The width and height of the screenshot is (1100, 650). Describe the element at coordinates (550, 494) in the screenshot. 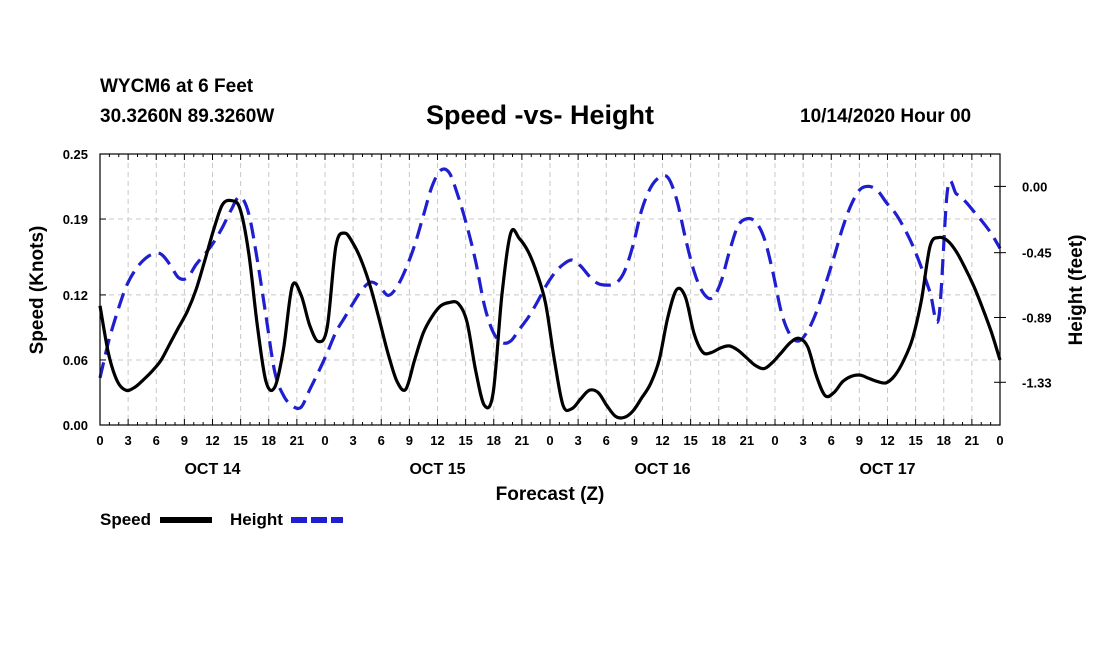

I see `x-axis-title: Forecast (Z)` at that location.